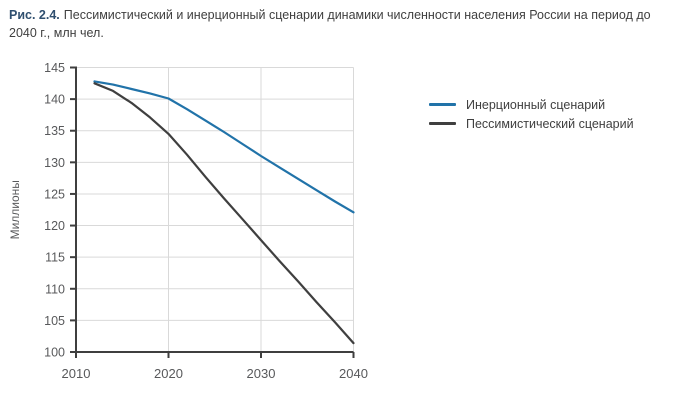 The image size is (685, 412). Describe the element at coordinates (168, 373) in the screenshot. I see `x-tick-label: 2020` at that location.